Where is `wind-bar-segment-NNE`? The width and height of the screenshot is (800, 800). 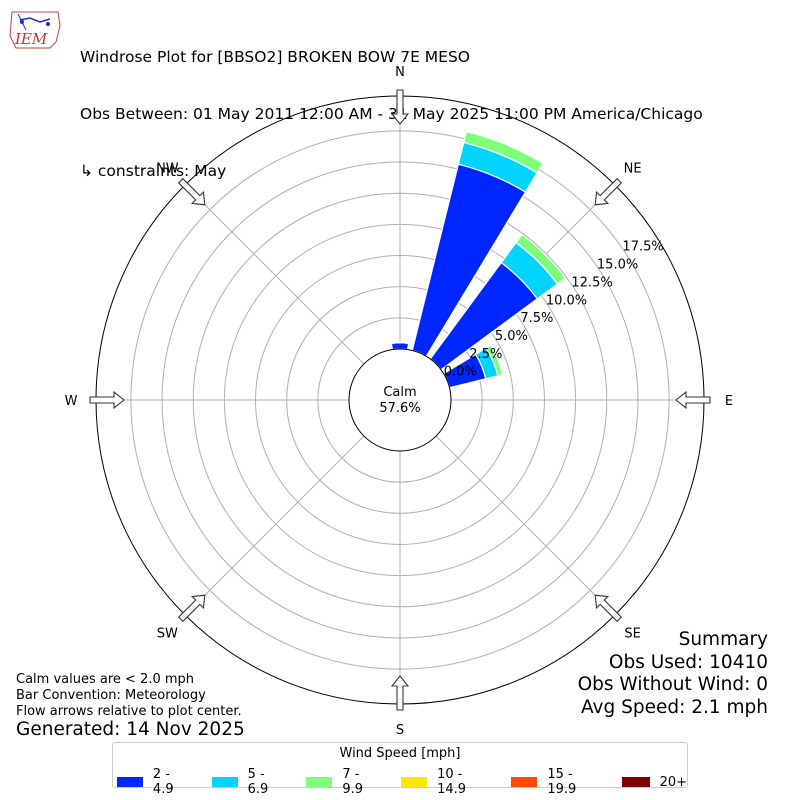 wind-bar-segment-NNE is located at coordinates (503, 152).